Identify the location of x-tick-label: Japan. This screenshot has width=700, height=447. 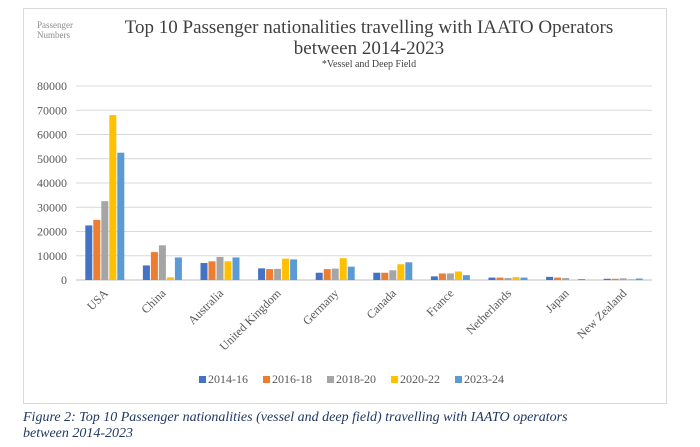
(556, 300).